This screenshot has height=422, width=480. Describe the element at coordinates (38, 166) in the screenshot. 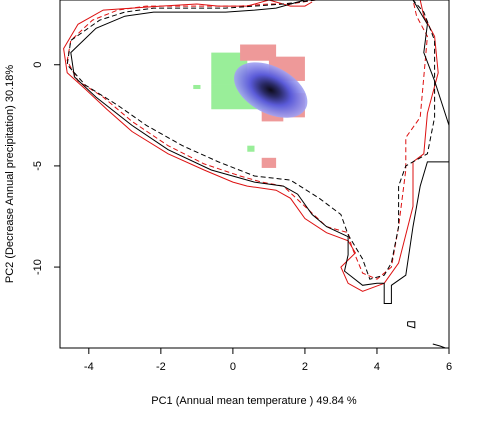

I see `y-tick-label: -5` at that location.